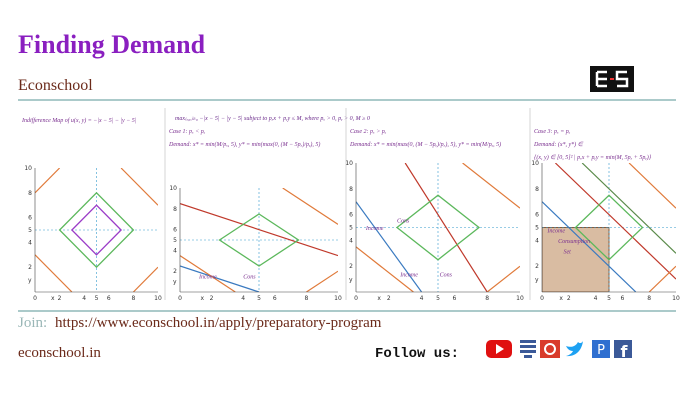 The height and width of the screenshot is (412, 700). I want to click on caption: Case 3: pₓ = pᵧ, so click(552, 132).